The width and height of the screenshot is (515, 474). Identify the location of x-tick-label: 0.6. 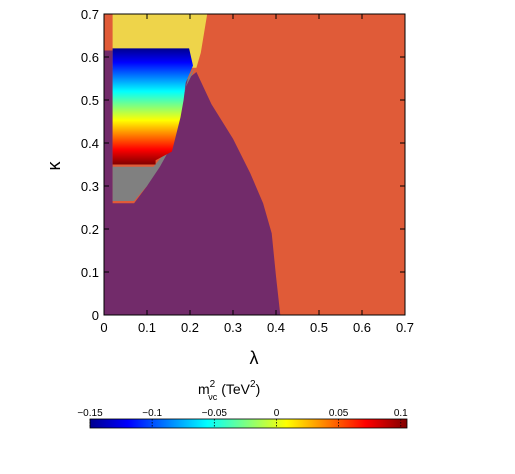
(362, 327).